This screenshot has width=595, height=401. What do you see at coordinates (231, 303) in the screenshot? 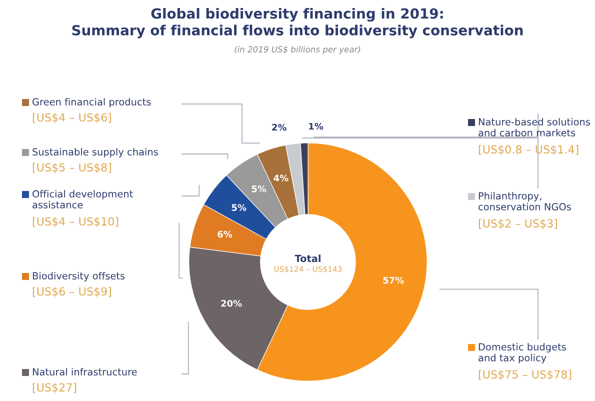
I see `data-label: 20%` at bounding box center [231, 303].